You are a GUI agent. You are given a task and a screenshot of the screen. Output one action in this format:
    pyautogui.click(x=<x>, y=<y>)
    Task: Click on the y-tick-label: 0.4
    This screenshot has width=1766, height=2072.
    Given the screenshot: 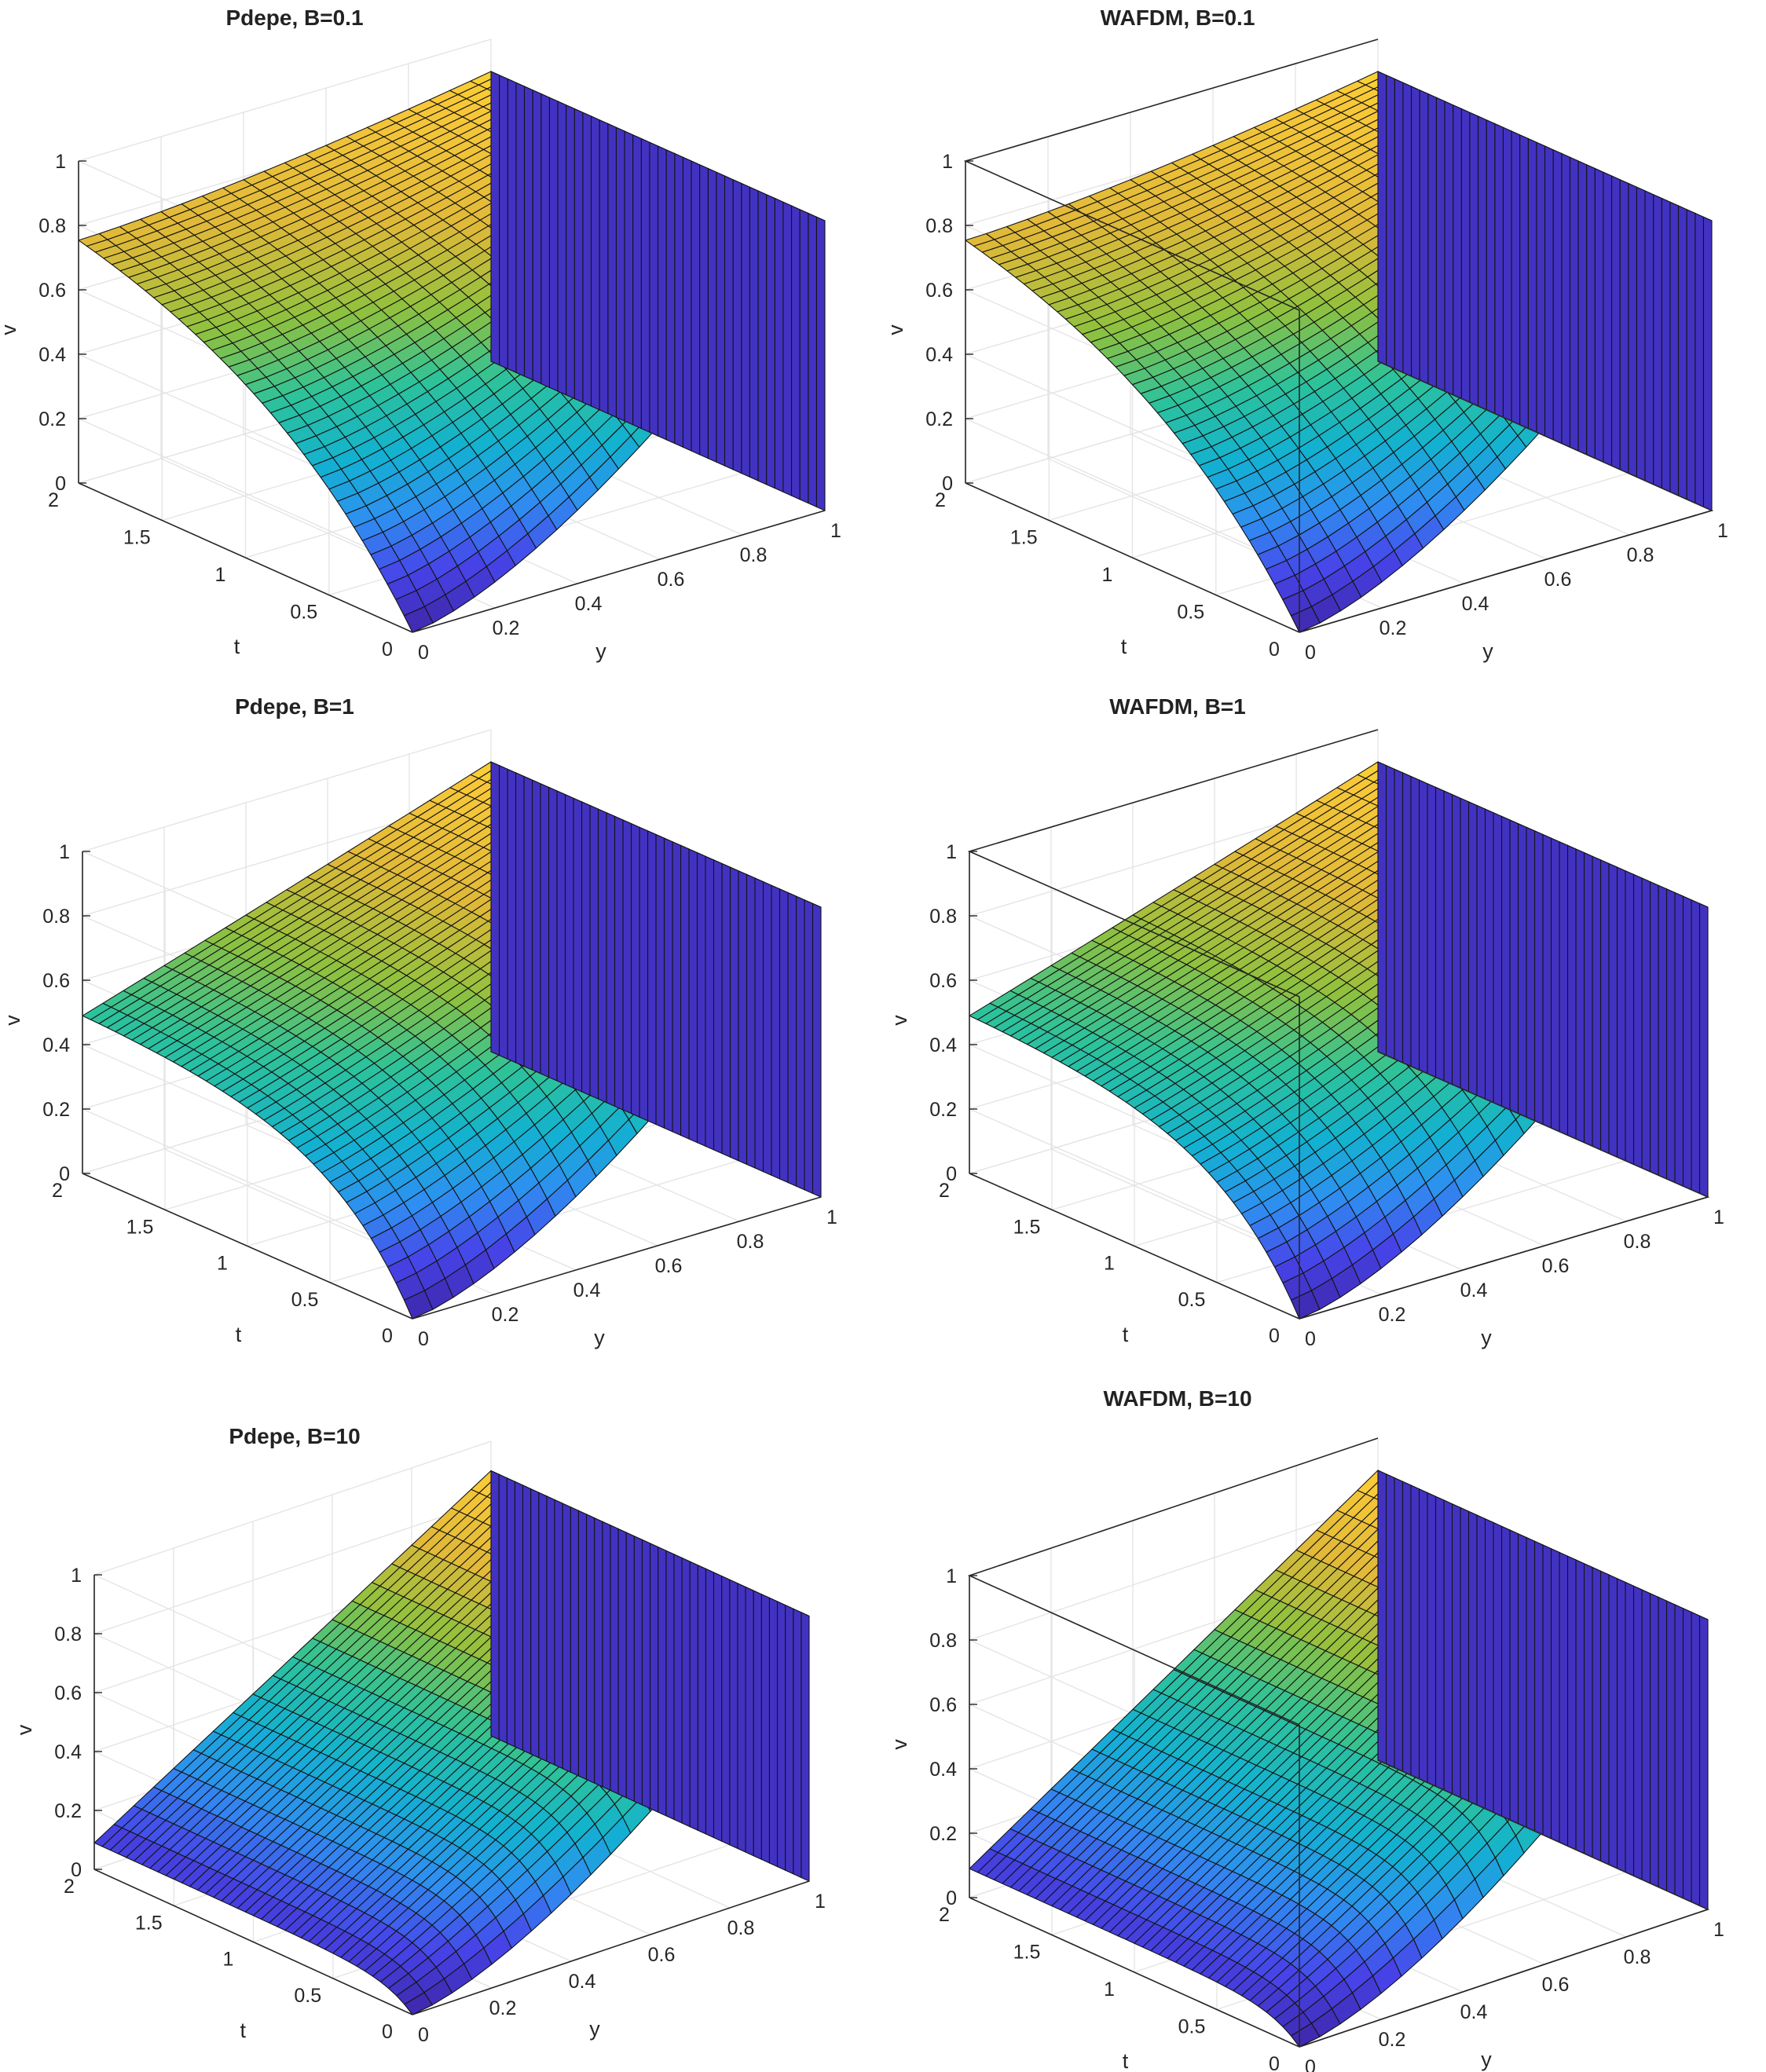 What is the action you would take?
    pyautogui.click(x=1474, y=1290)
    